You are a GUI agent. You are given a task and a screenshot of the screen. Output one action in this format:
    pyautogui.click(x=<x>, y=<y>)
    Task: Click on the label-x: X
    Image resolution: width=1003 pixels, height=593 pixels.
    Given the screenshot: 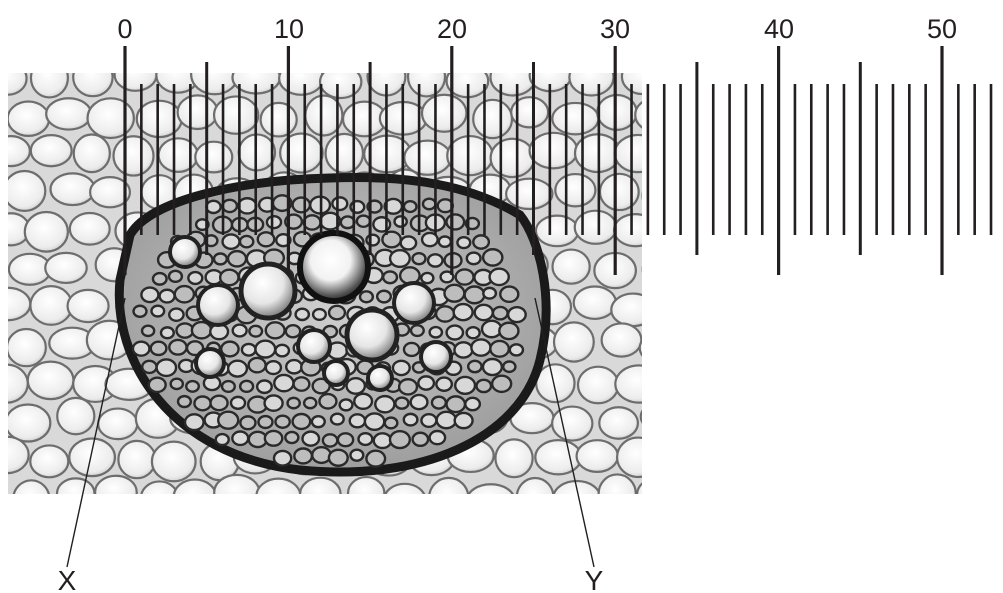 What is the action you would take?
    pyautogui.click(x=67, y=579)
    